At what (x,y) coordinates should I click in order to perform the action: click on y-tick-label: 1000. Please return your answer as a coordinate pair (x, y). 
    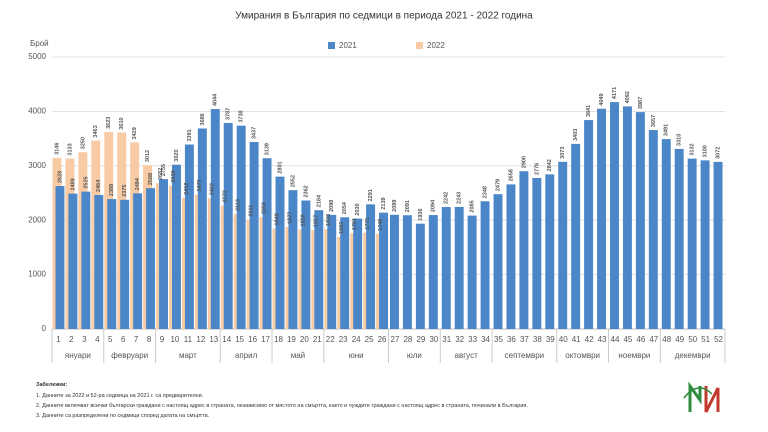
    Looking at the image, I should click on (37, 274).